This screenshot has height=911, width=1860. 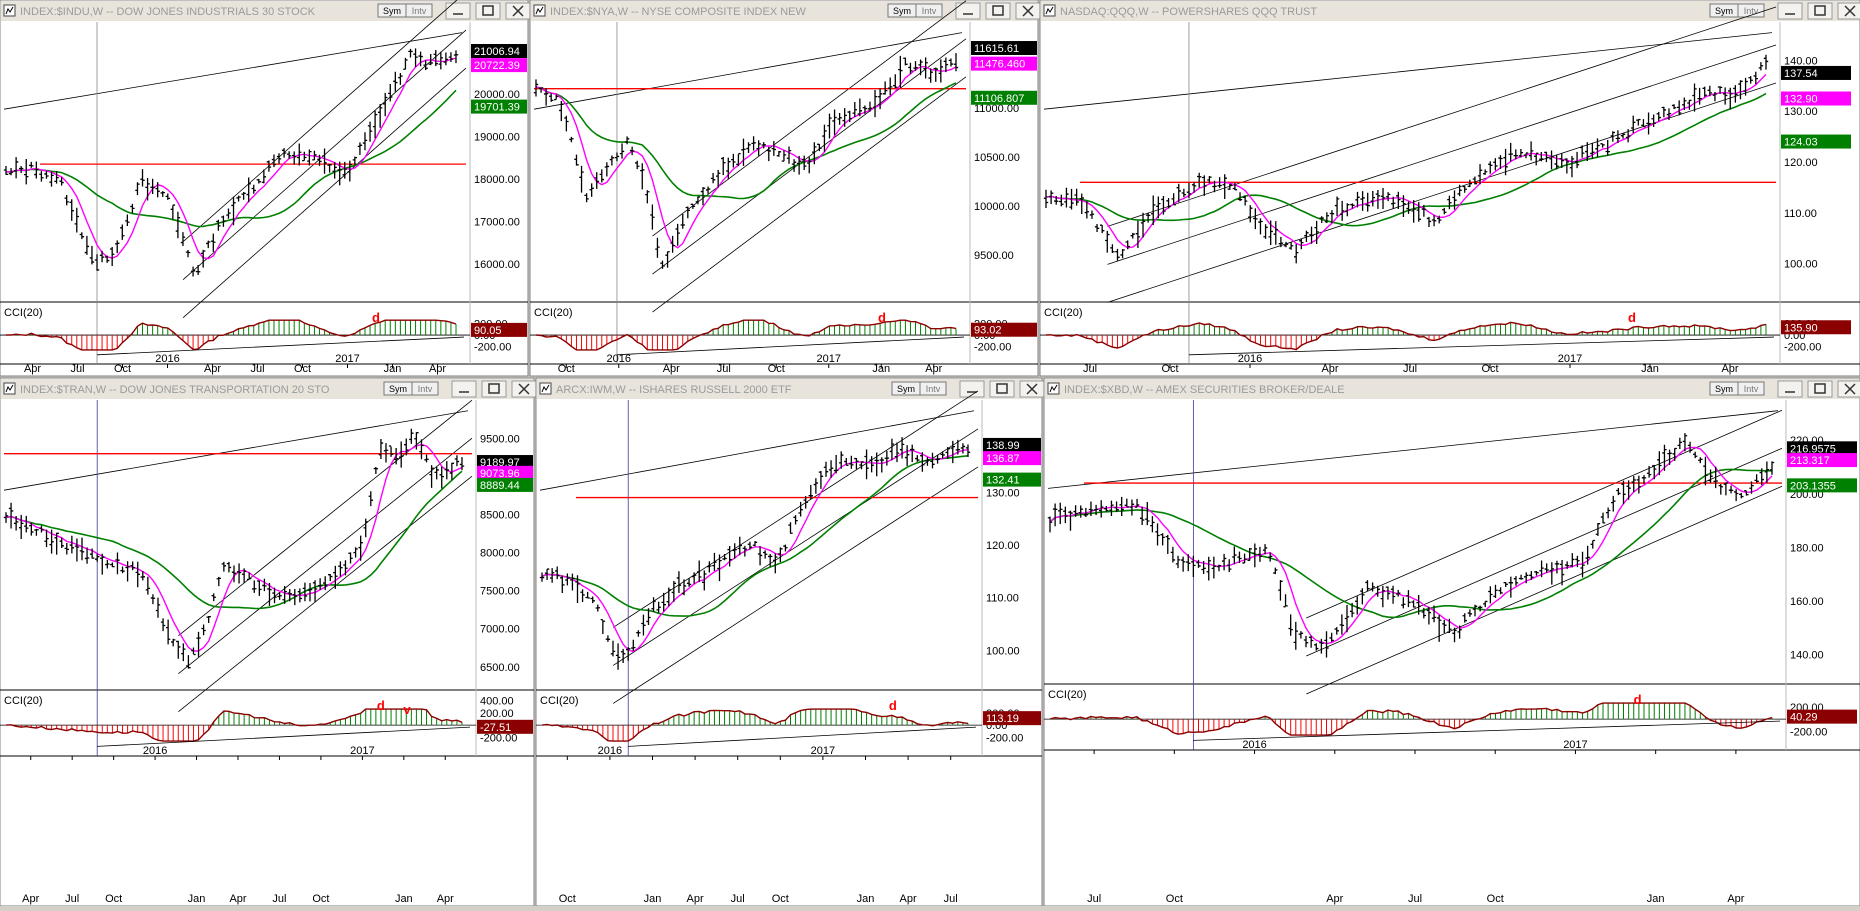 What do you see at coordinates (695, 899) in the screenshot?
I see `x-tick-label: Apr` at bounding box center [695, 899].